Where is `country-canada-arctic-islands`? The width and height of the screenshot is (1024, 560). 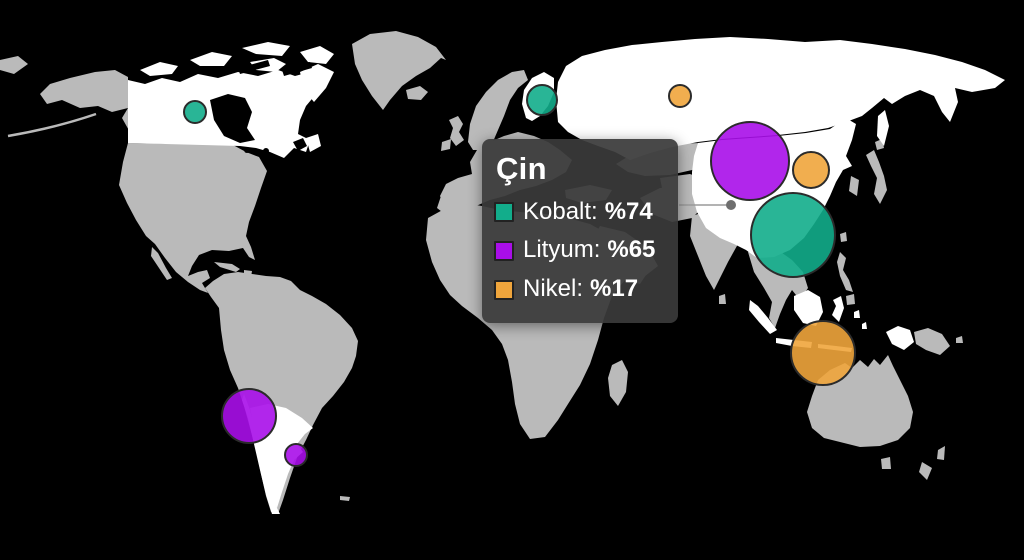 country-canada-arctic-islands is located at coordinates (237, 72).